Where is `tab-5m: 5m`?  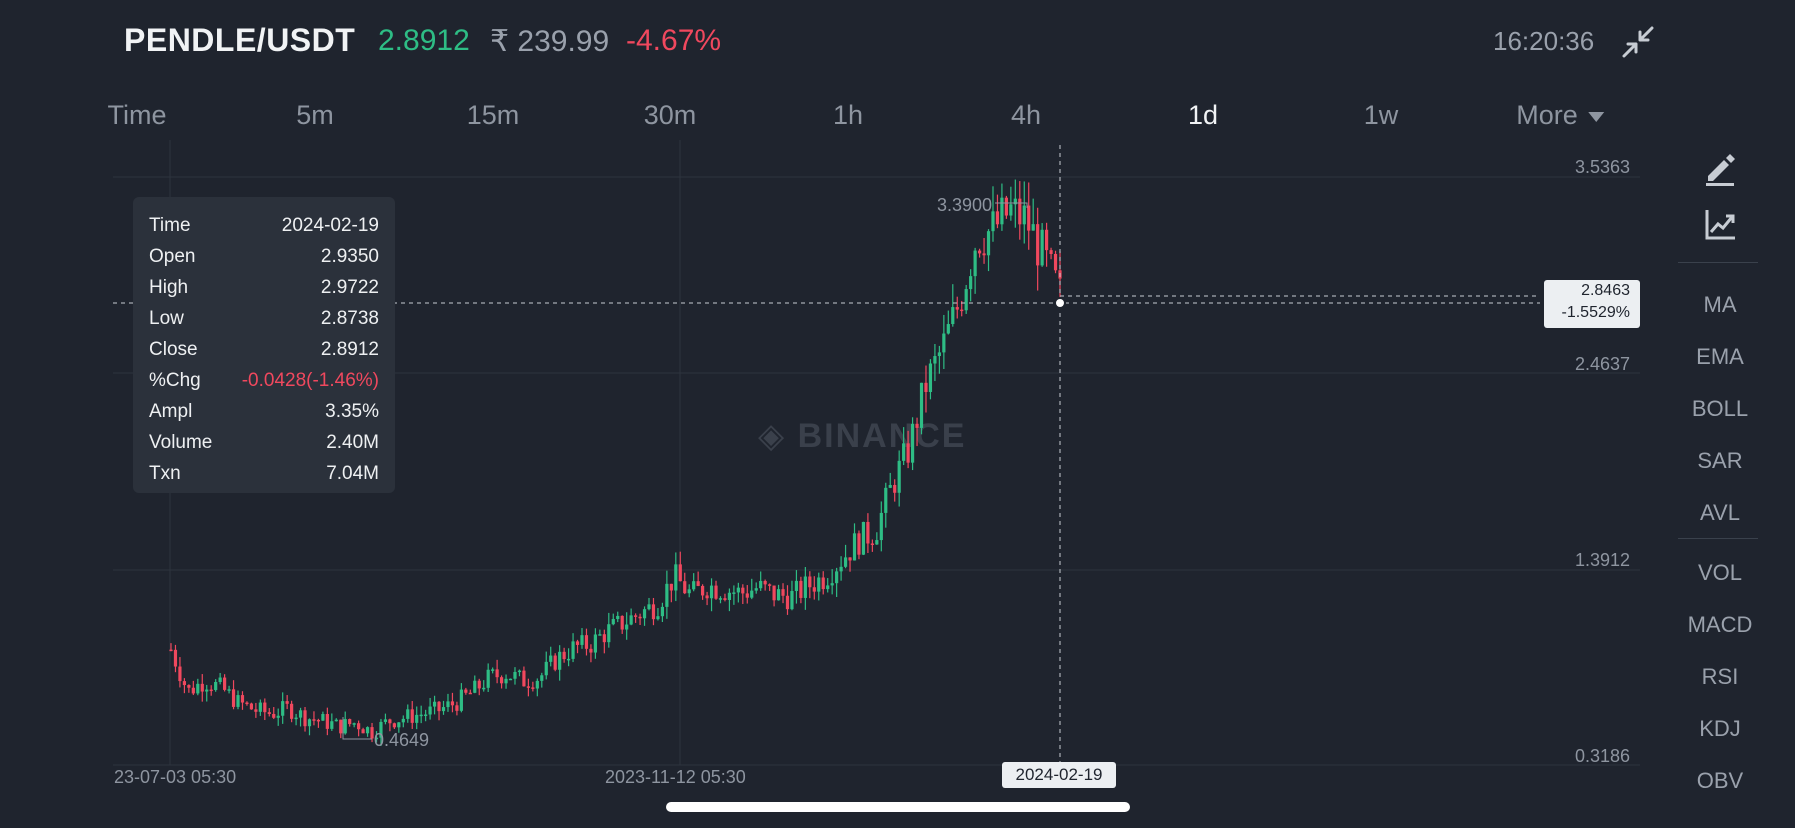
tab-5m: 5m is located at coordinates (315, 115).